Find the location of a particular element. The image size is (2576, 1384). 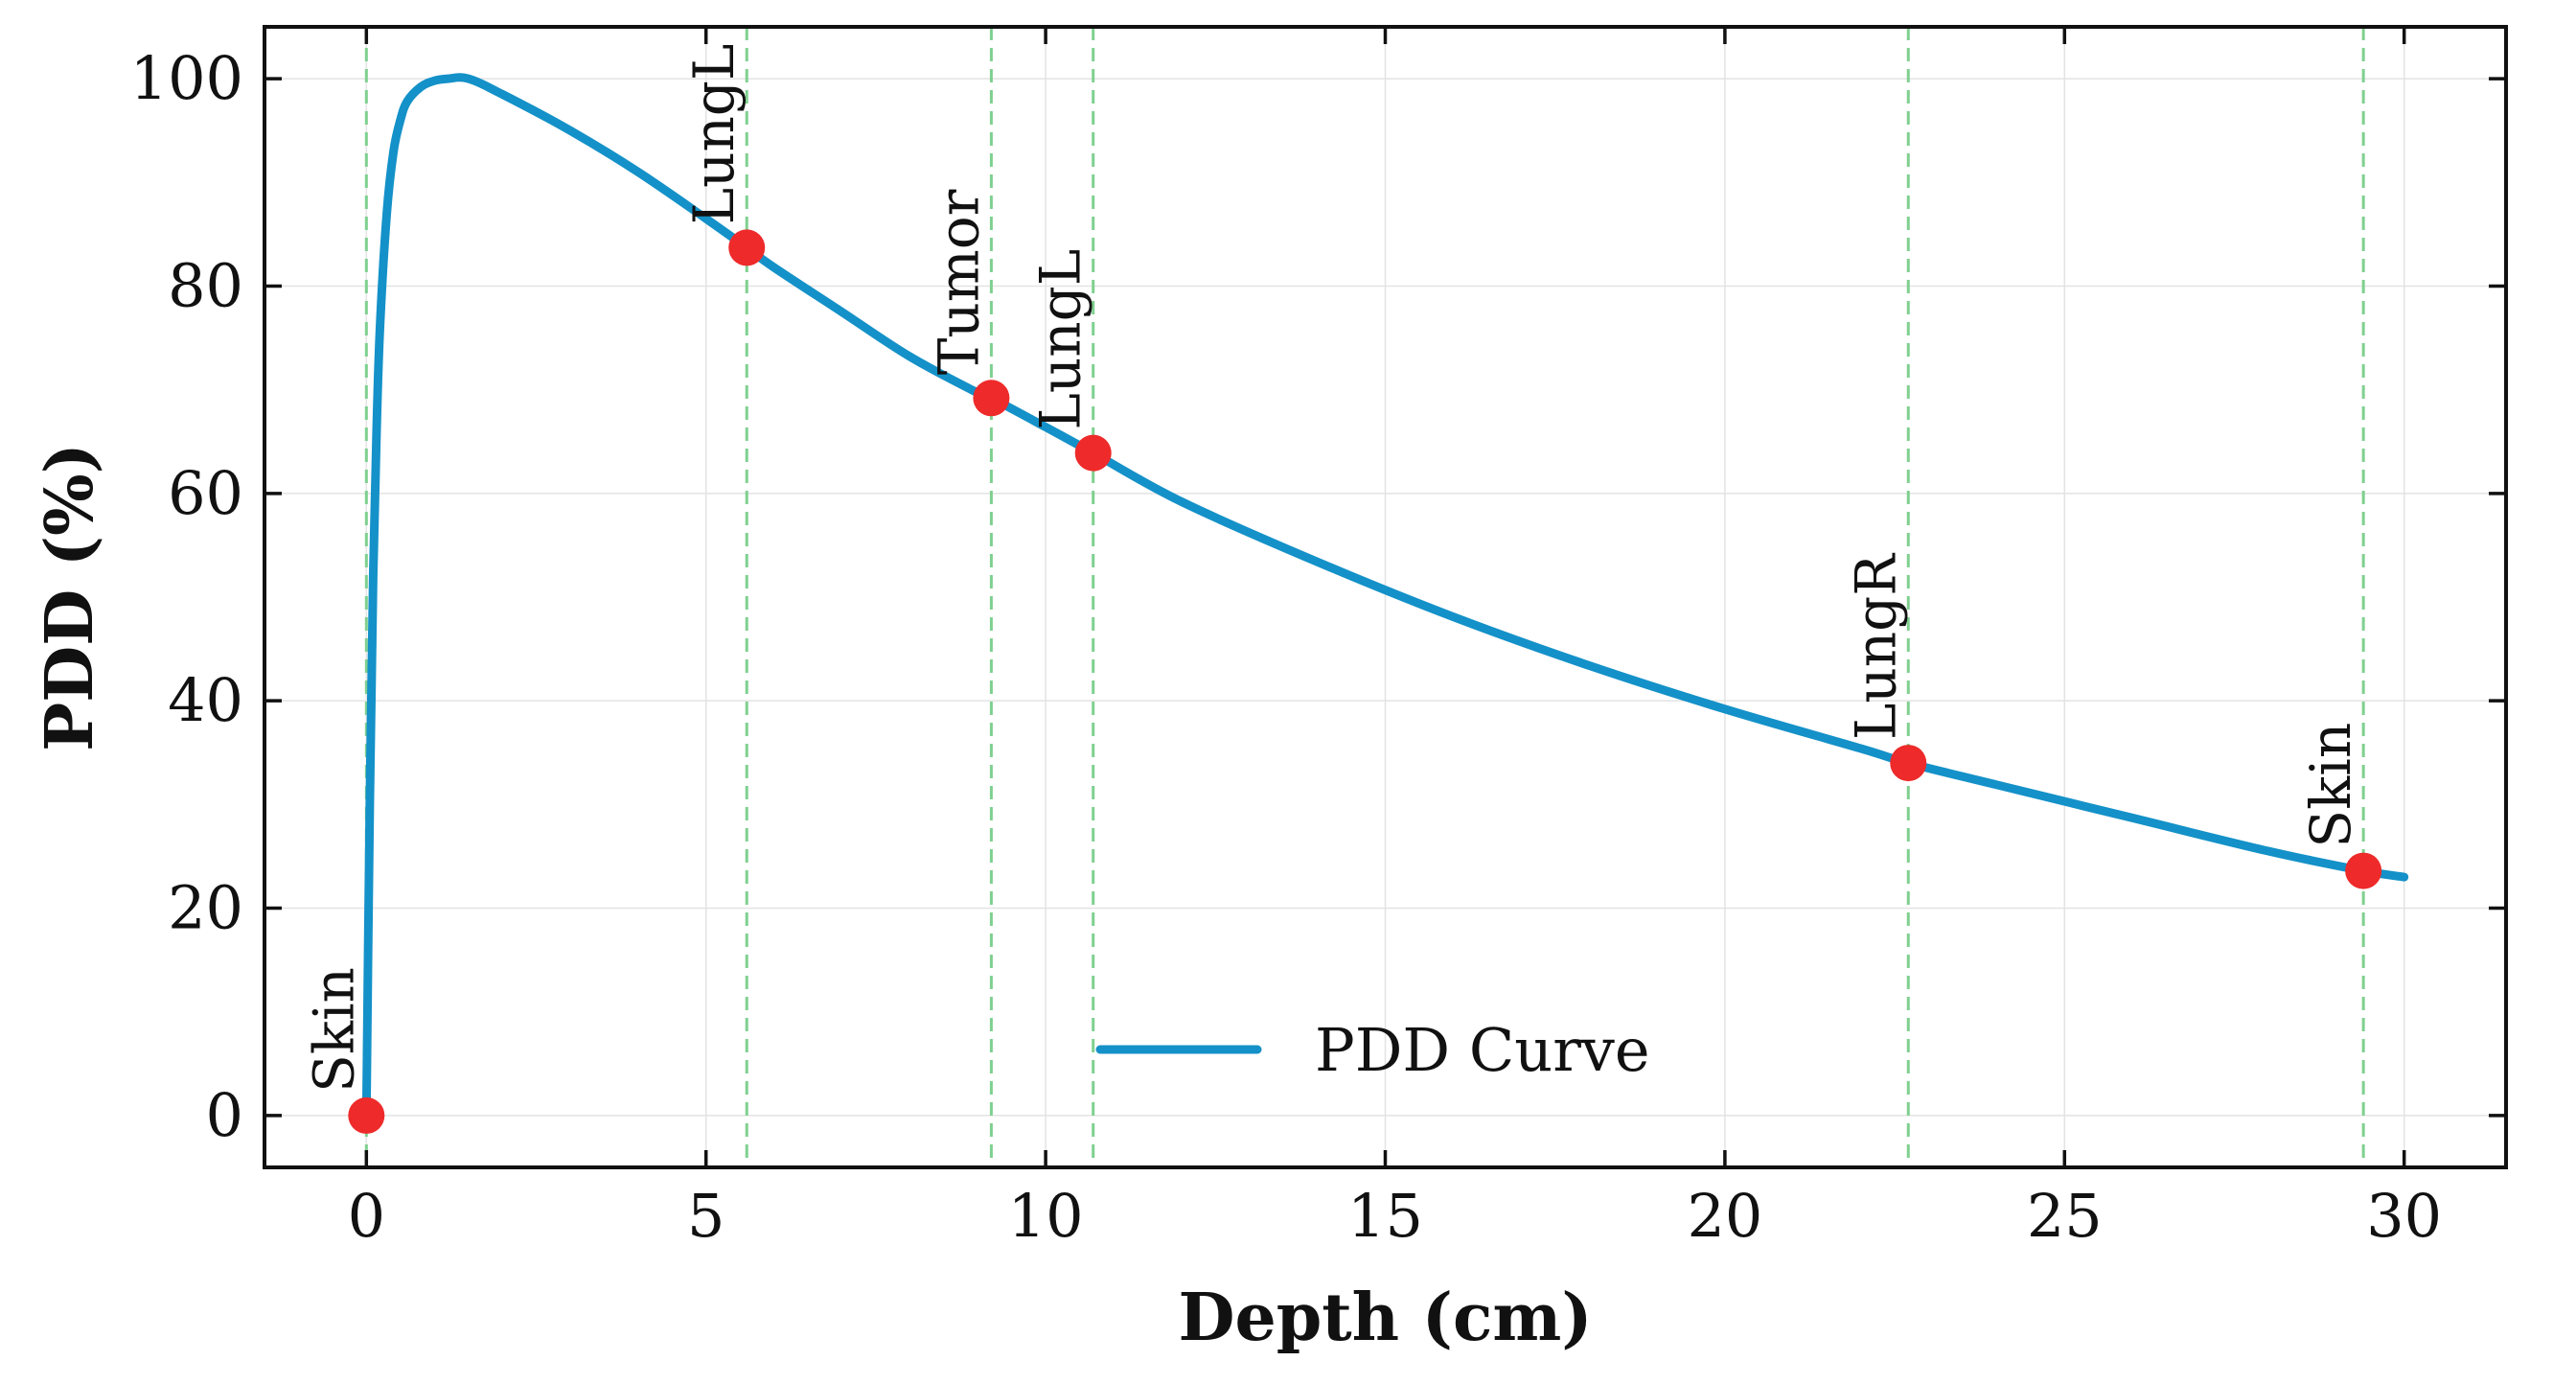

y-axis-title: PDD (%) is located at coordinates (70, 597).